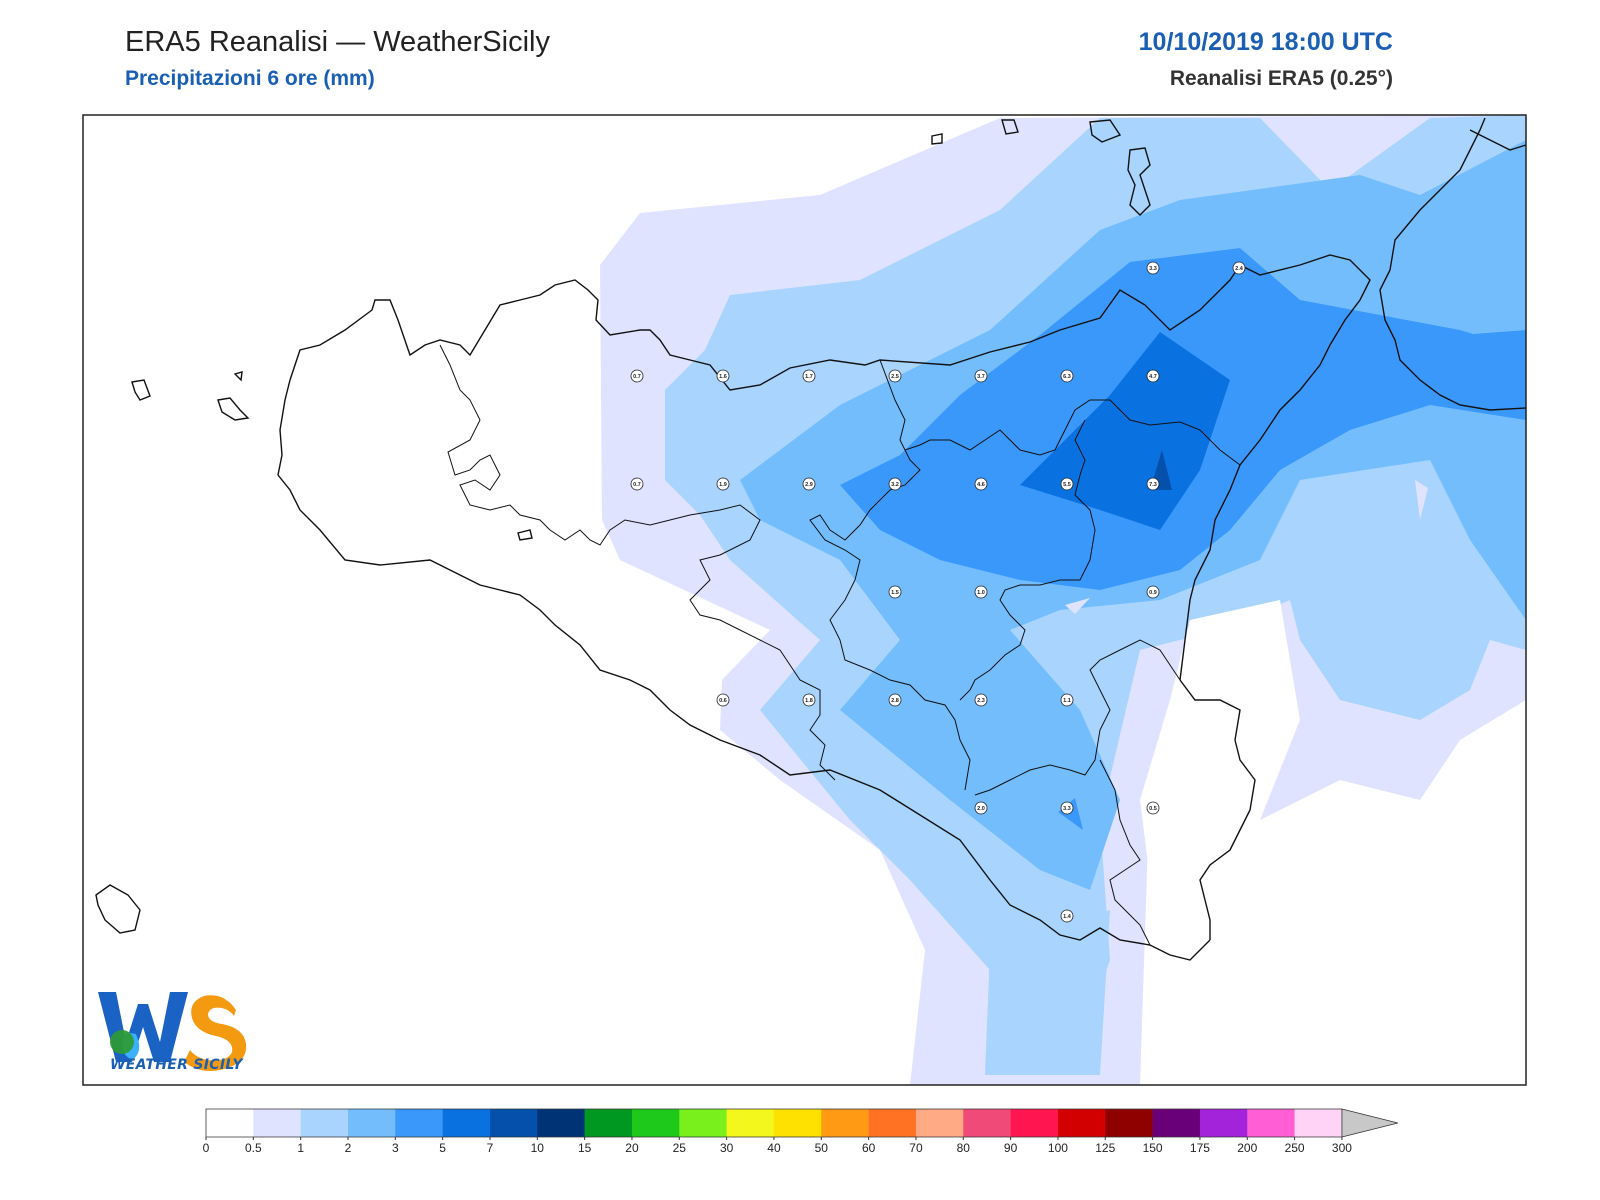 This screenshot has height=1200, width=1600. What do you see at coordinates (442, 1148) in the screenshot?
I see `colorbar-tick-label: 5` at bounding box center [442, 1148].